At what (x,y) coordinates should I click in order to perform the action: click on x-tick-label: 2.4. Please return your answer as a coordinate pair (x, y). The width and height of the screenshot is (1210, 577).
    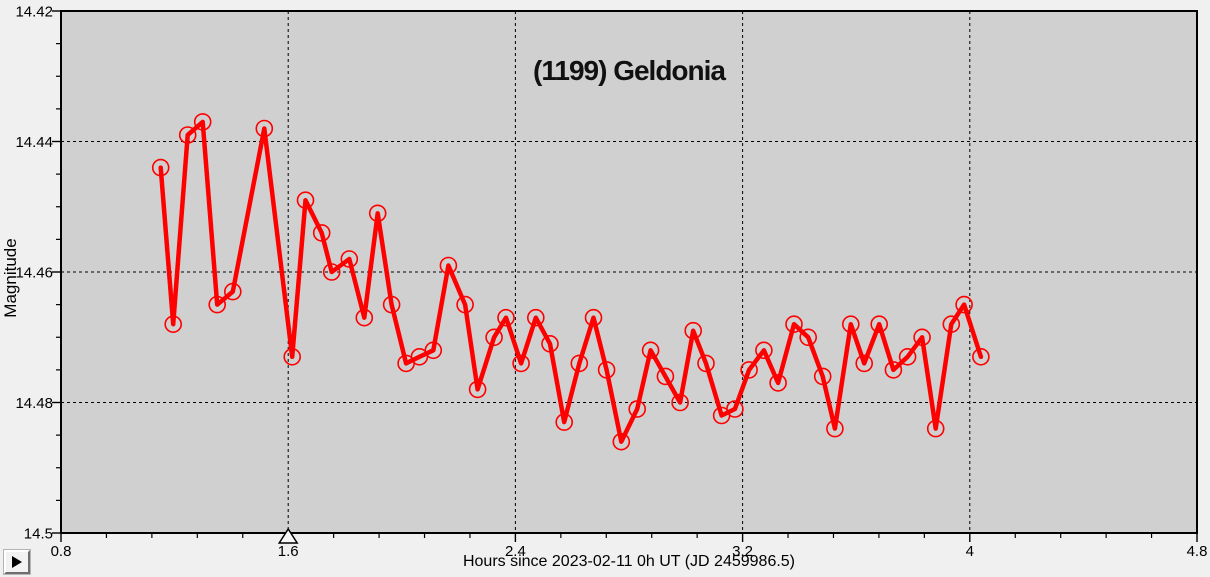
    Looking at the image, I should click on (515, 551).